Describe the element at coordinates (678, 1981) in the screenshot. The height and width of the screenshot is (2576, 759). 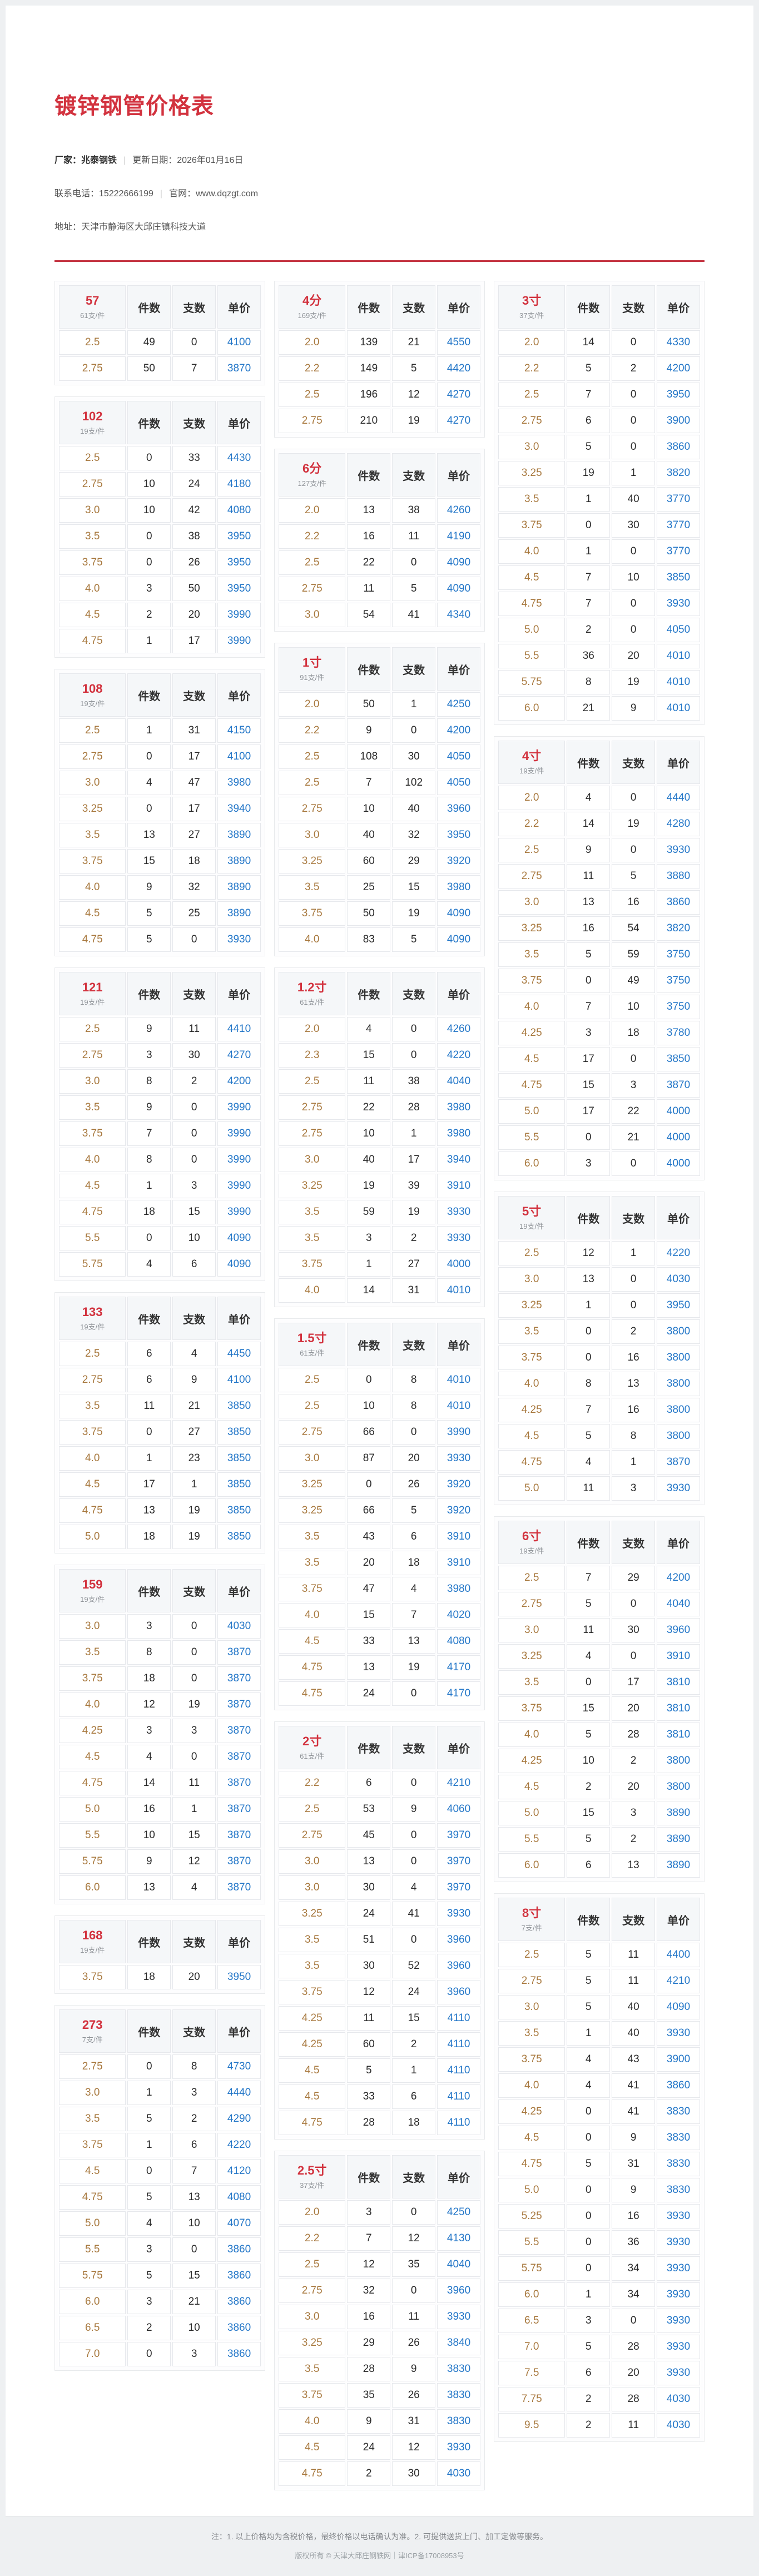
I see `price-cell: 4210` at that location.